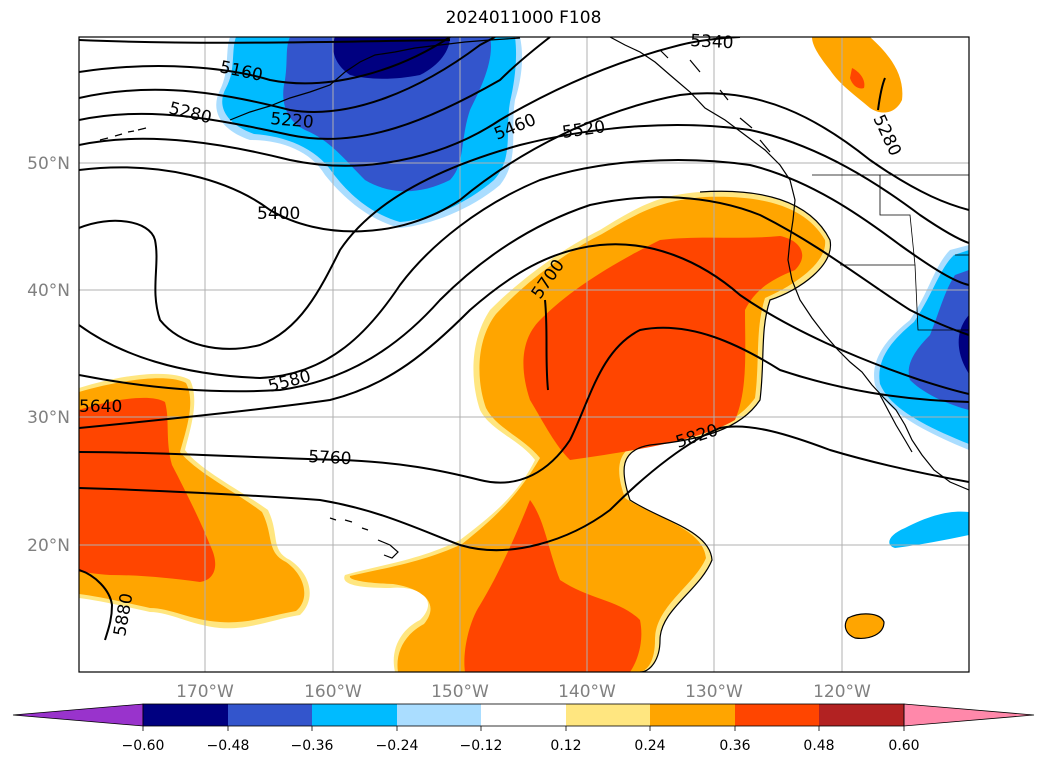  I want to click on lon-label-120w: 120°W, so click(842, 692).